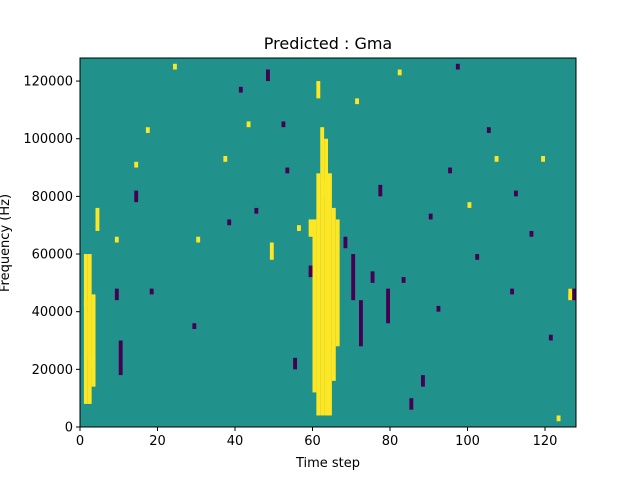 The width and height of the screenshot is (640, 480). What do you see at coordinates (6, 243) in the screenshot?
I see `y-axis-label: Frequency (Hz)` at bounding box center [6, 243].